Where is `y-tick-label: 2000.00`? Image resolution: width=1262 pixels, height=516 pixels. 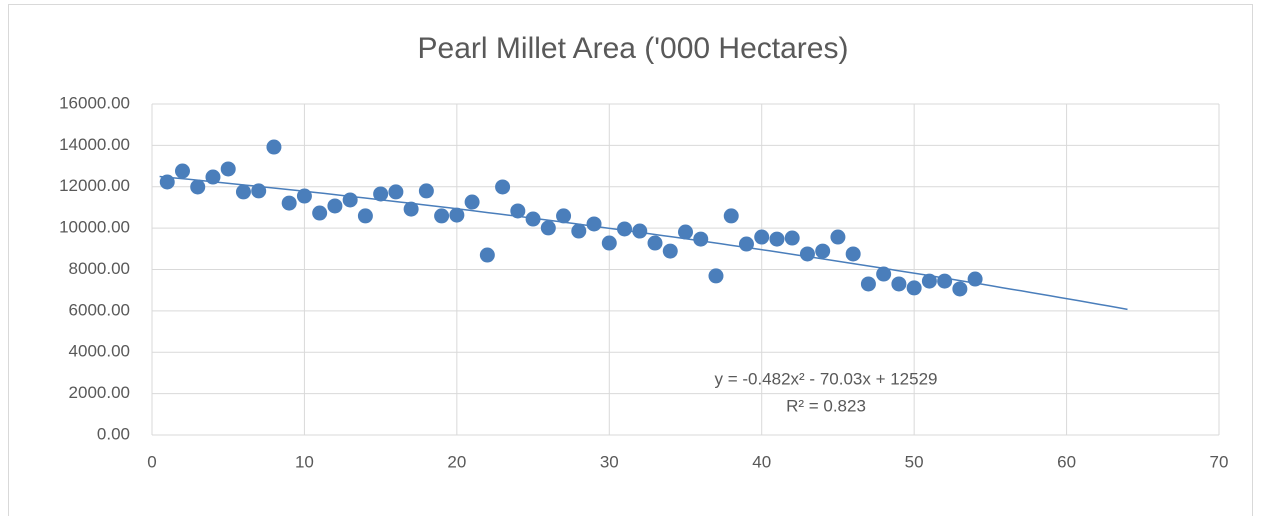 y-tick-label: 2000.00 is located at coordinates (99, 392).